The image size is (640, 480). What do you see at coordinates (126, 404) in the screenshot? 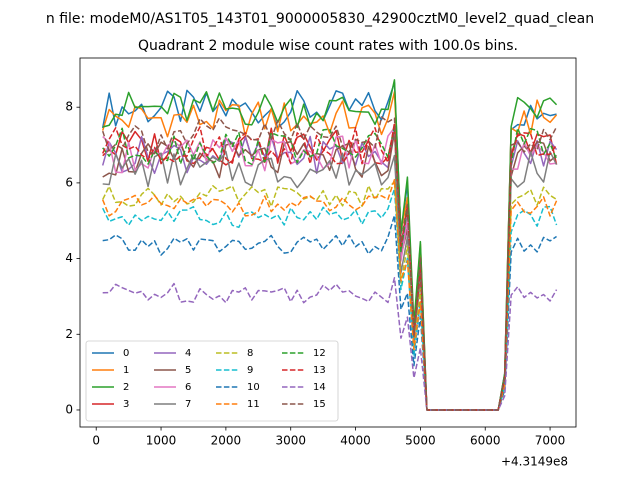
I see `legend-label-3: 3` at bounding box center [126, 404].